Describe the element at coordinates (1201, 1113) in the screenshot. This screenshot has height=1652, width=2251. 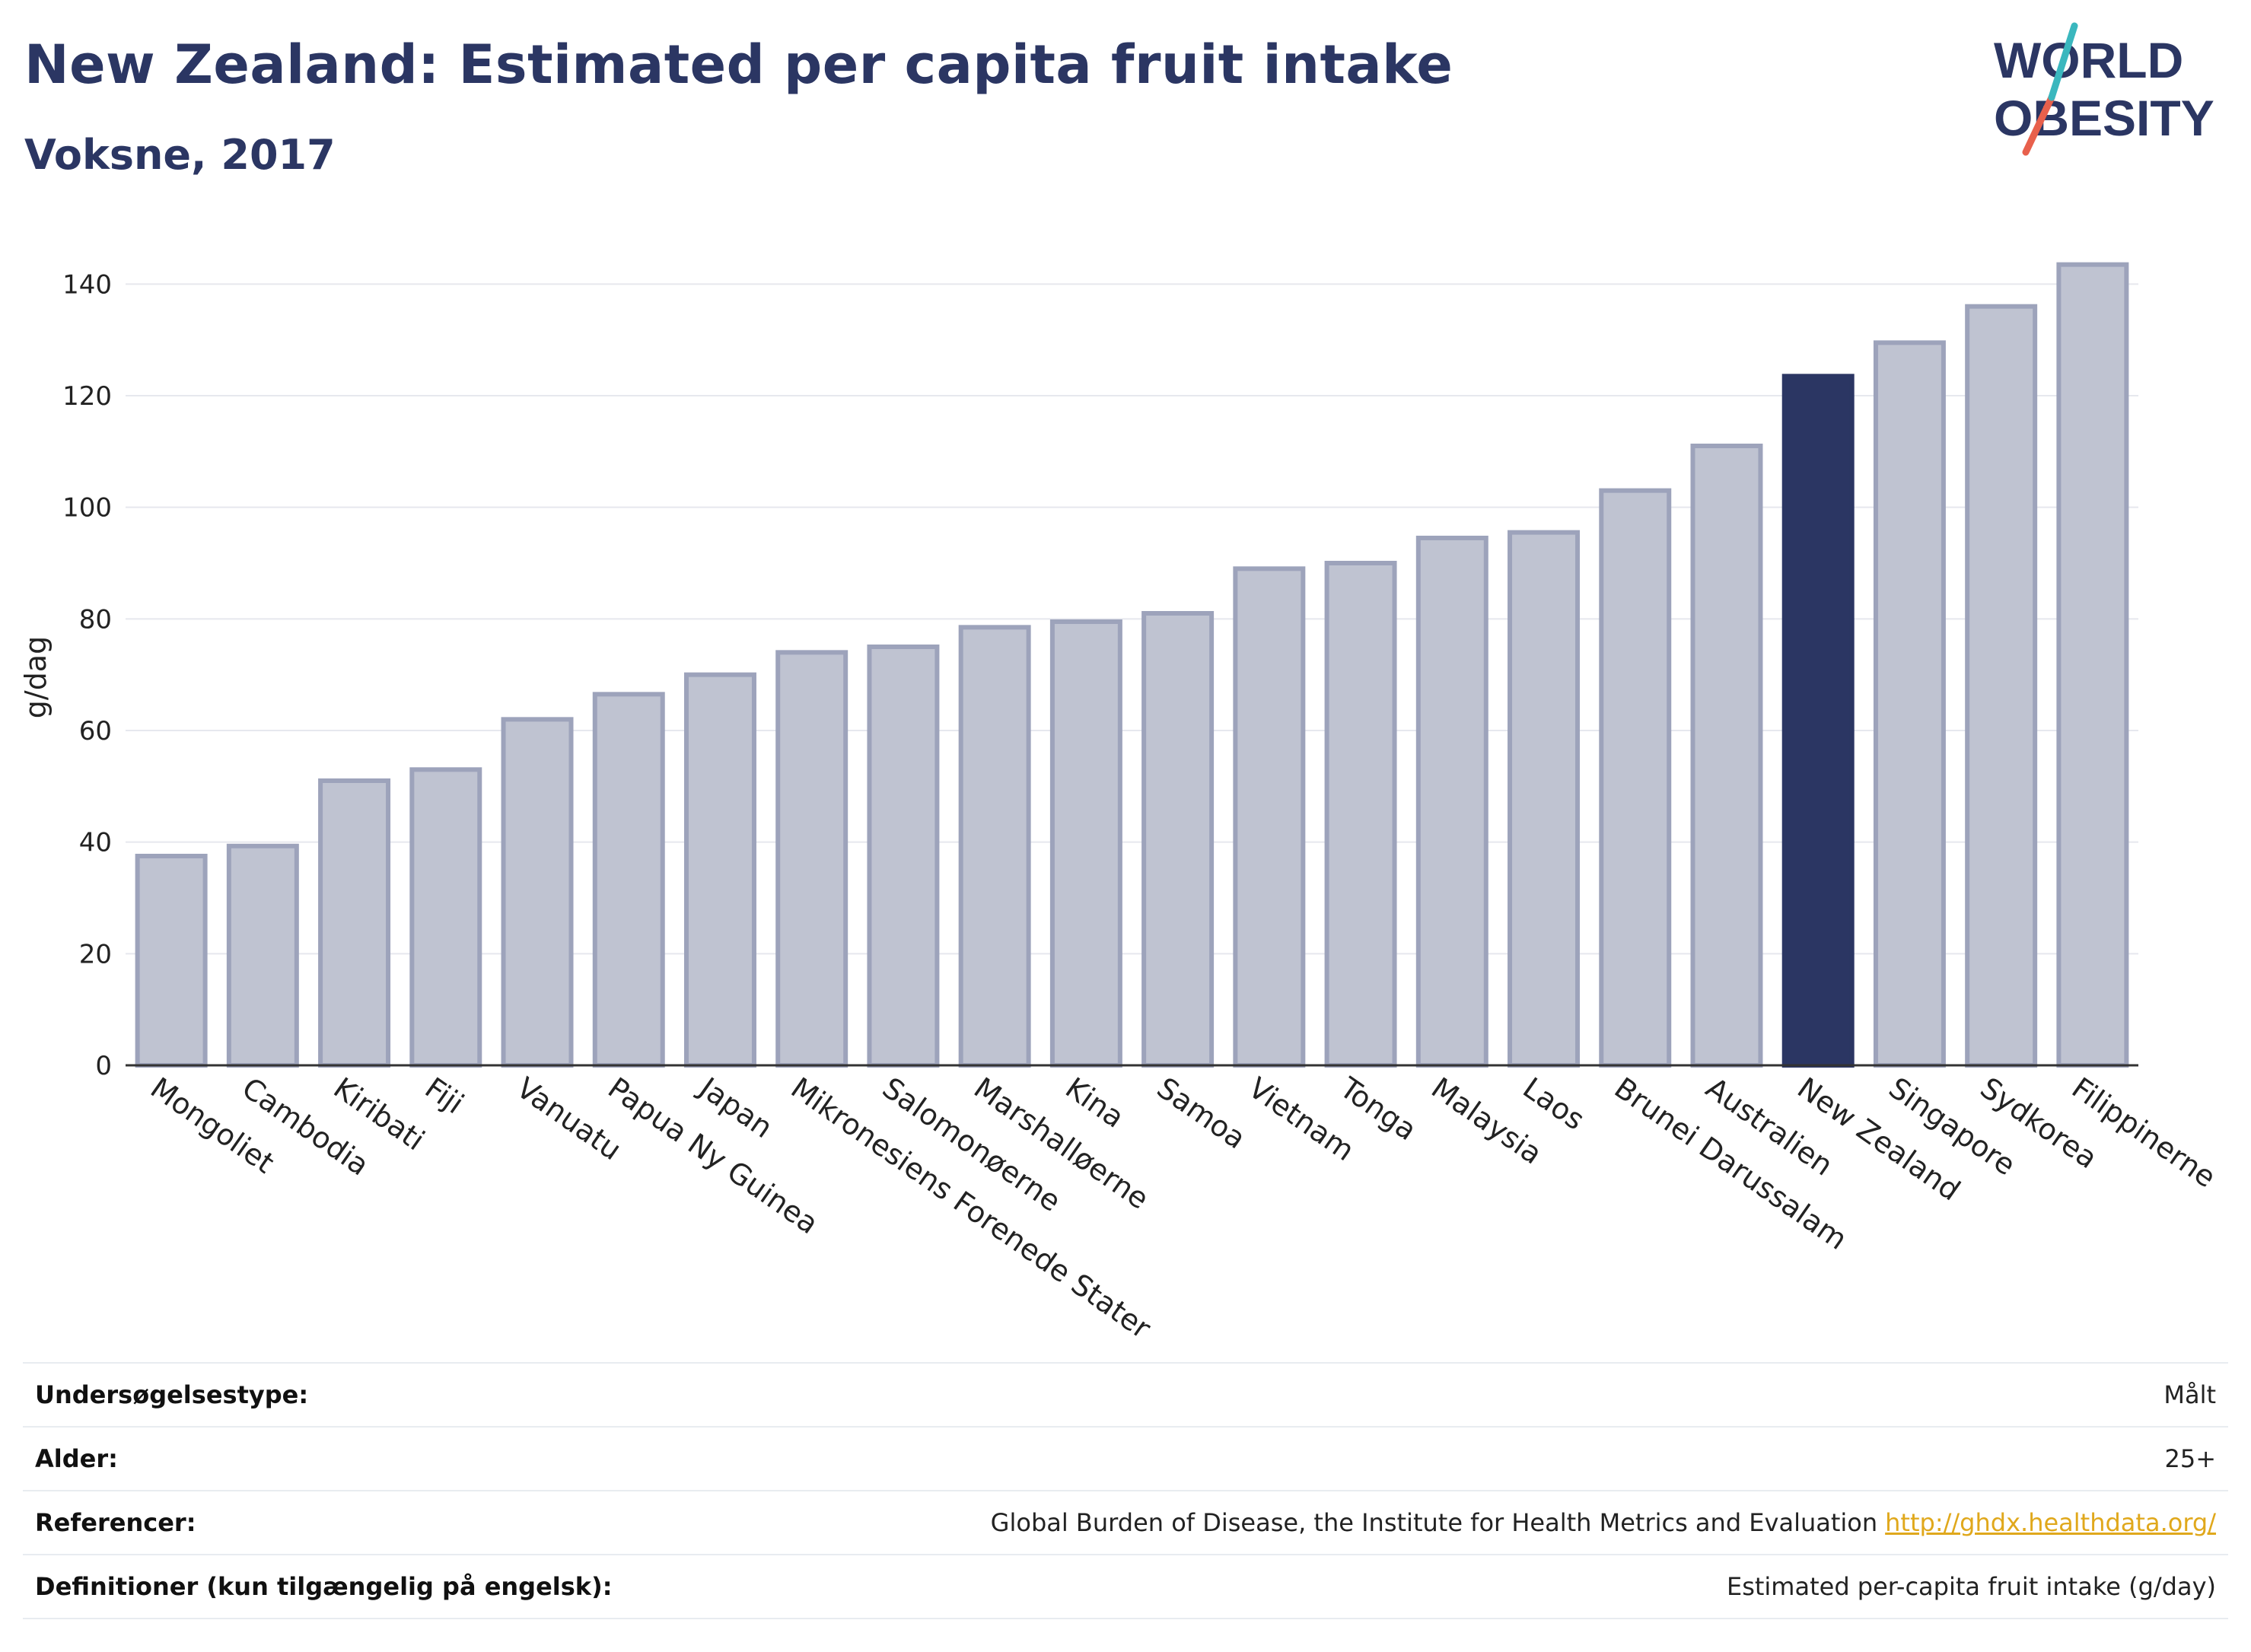
I see `x-tick-label: Samoa` at that location.